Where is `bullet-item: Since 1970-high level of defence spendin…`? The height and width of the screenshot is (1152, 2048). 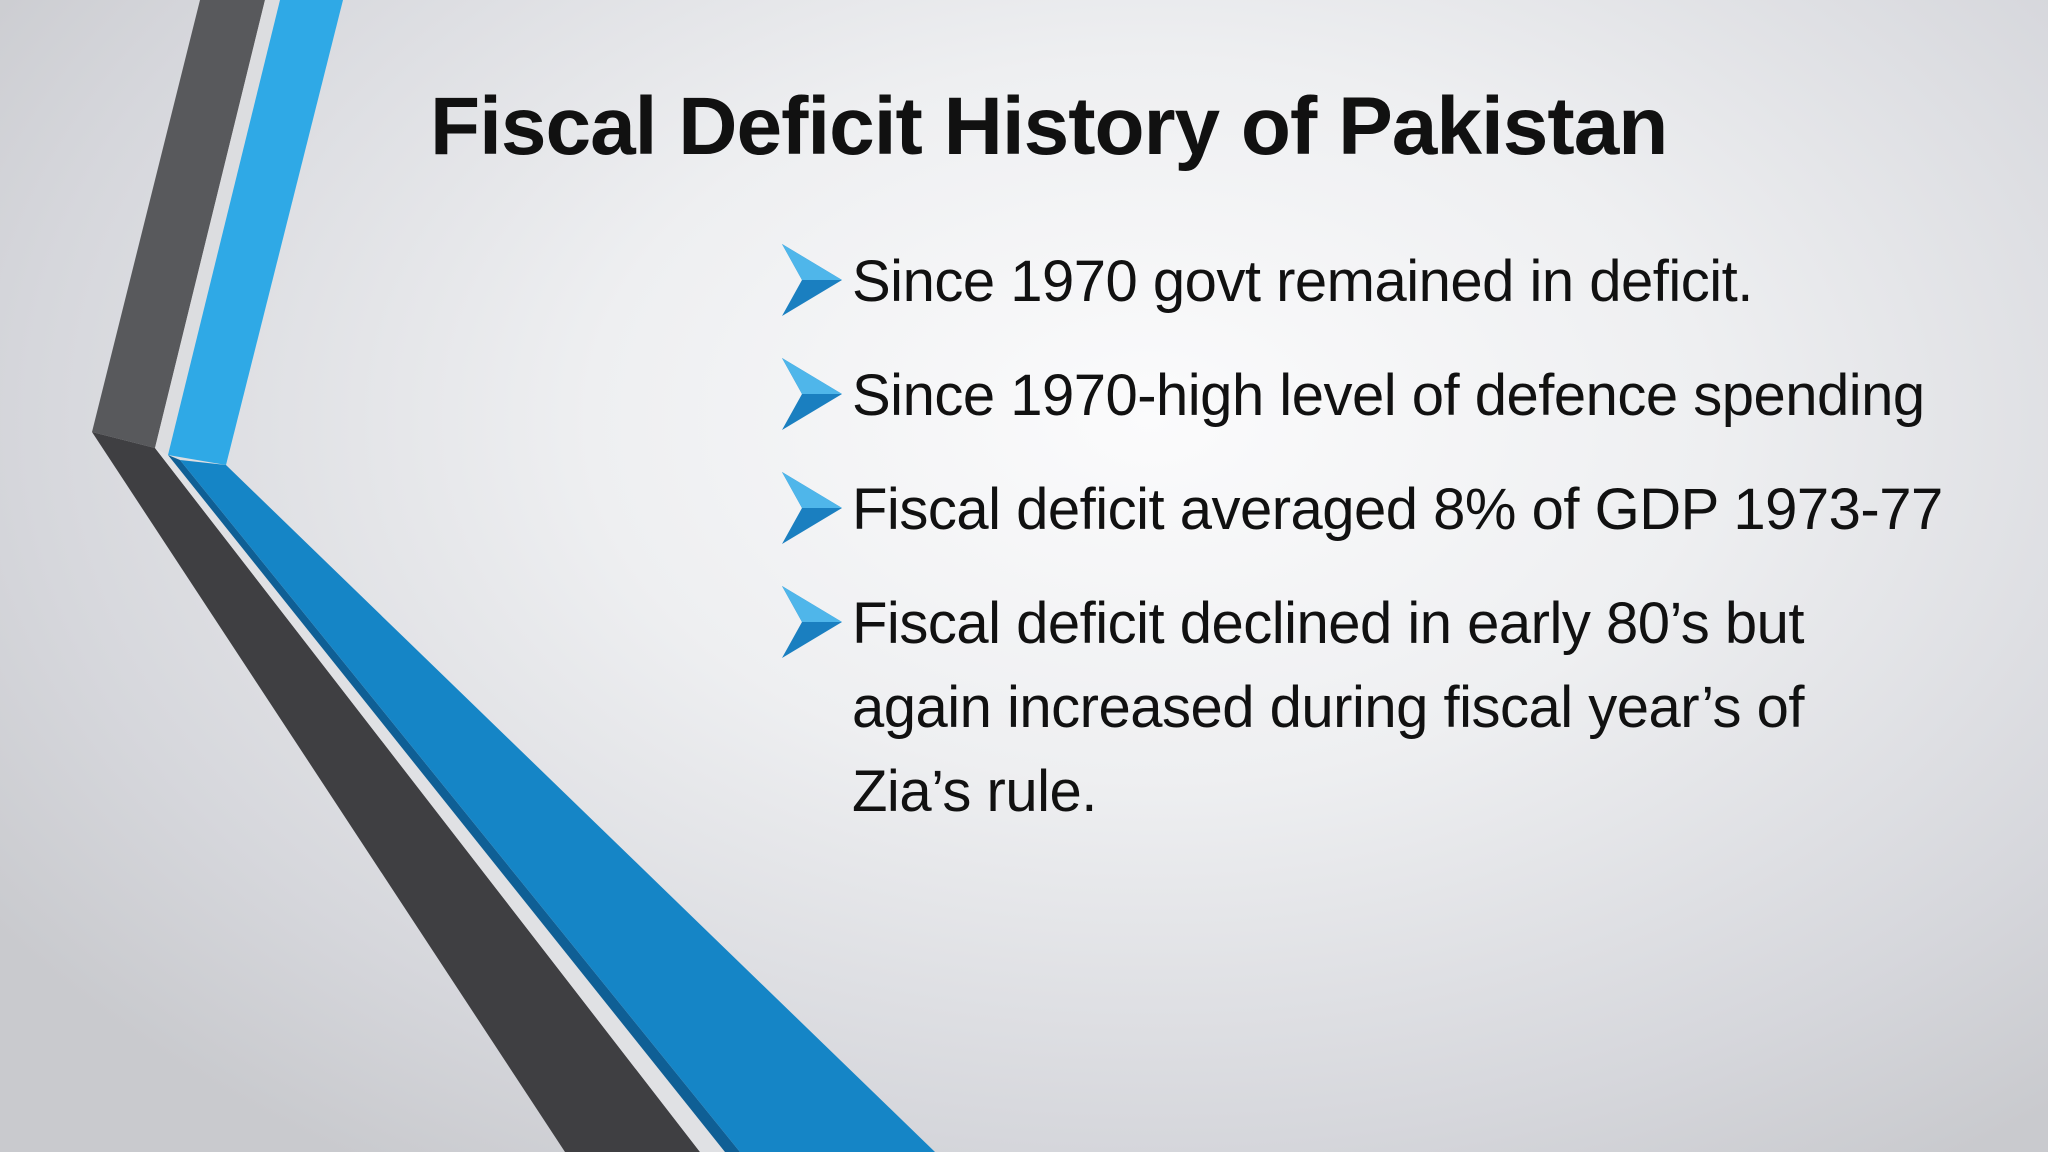 bullet-item: Since 1970-high level of defence spendin… is located at coordinates (1405, 396).